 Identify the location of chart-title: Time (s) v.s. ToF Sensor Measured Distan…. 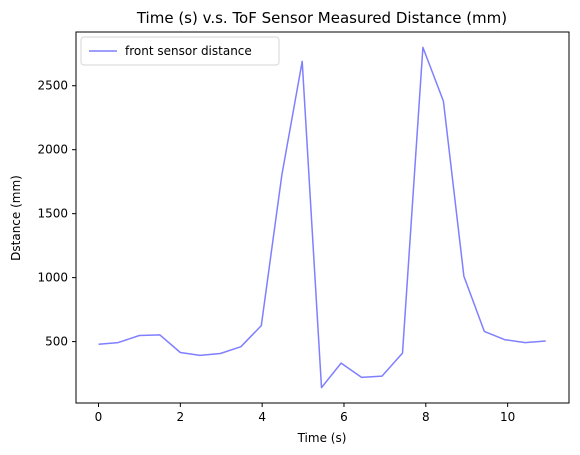
(321, 18).